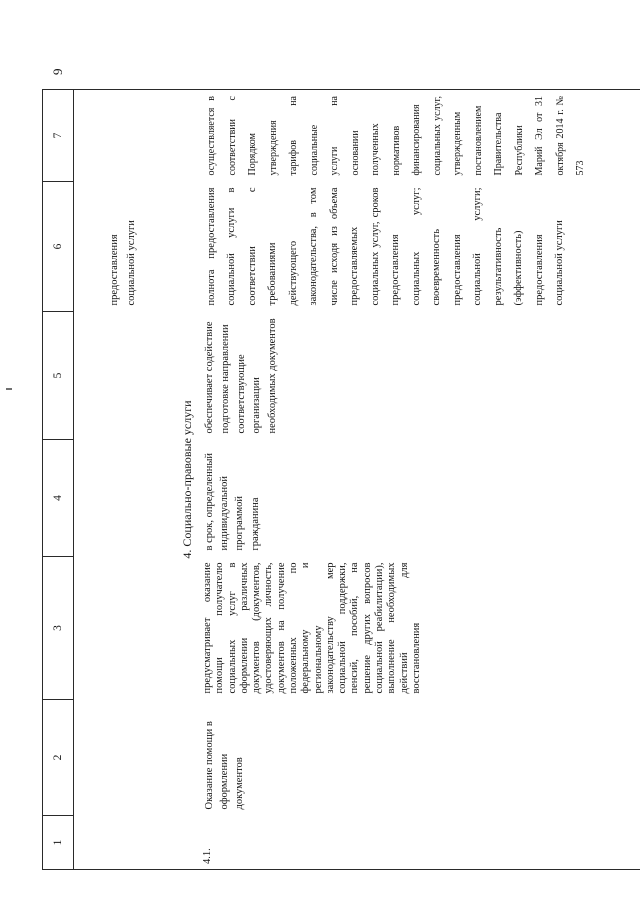 This screenshot has height=905, width=640. I want to click on section-title: 4. Социально-правовые услуги, so click(186, 479).